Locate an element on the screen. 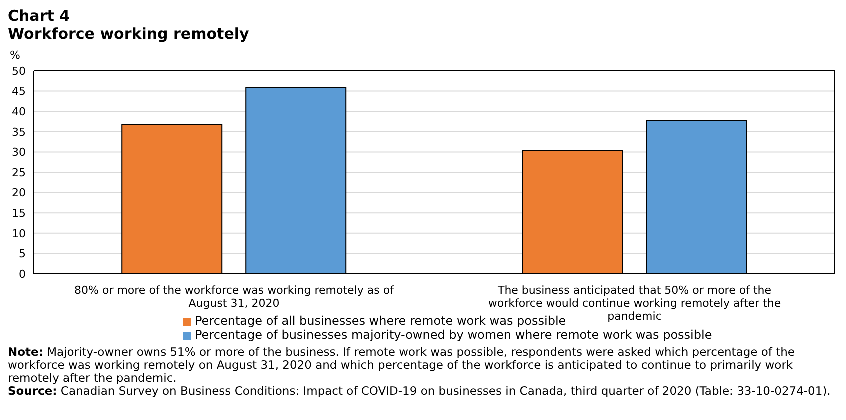 The width and height of the screenshot is (846, 420). legend-label: Percentage of businesses majority-owned by women where remote work was possible is located at coordinates (453, 335).